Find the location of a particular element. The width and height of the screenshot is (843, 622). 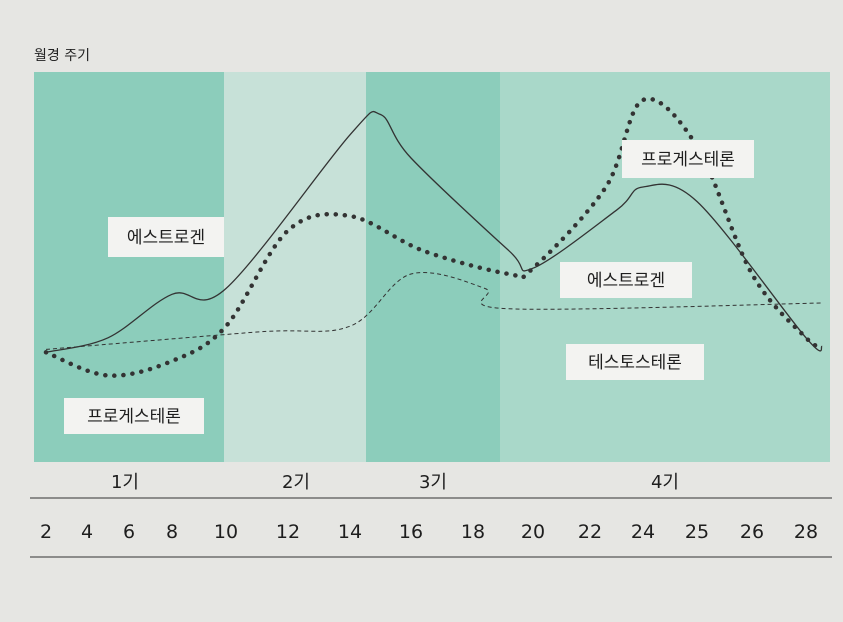

progesterone-label-1: 프로게스테론 is located at coordinates (134, 416).